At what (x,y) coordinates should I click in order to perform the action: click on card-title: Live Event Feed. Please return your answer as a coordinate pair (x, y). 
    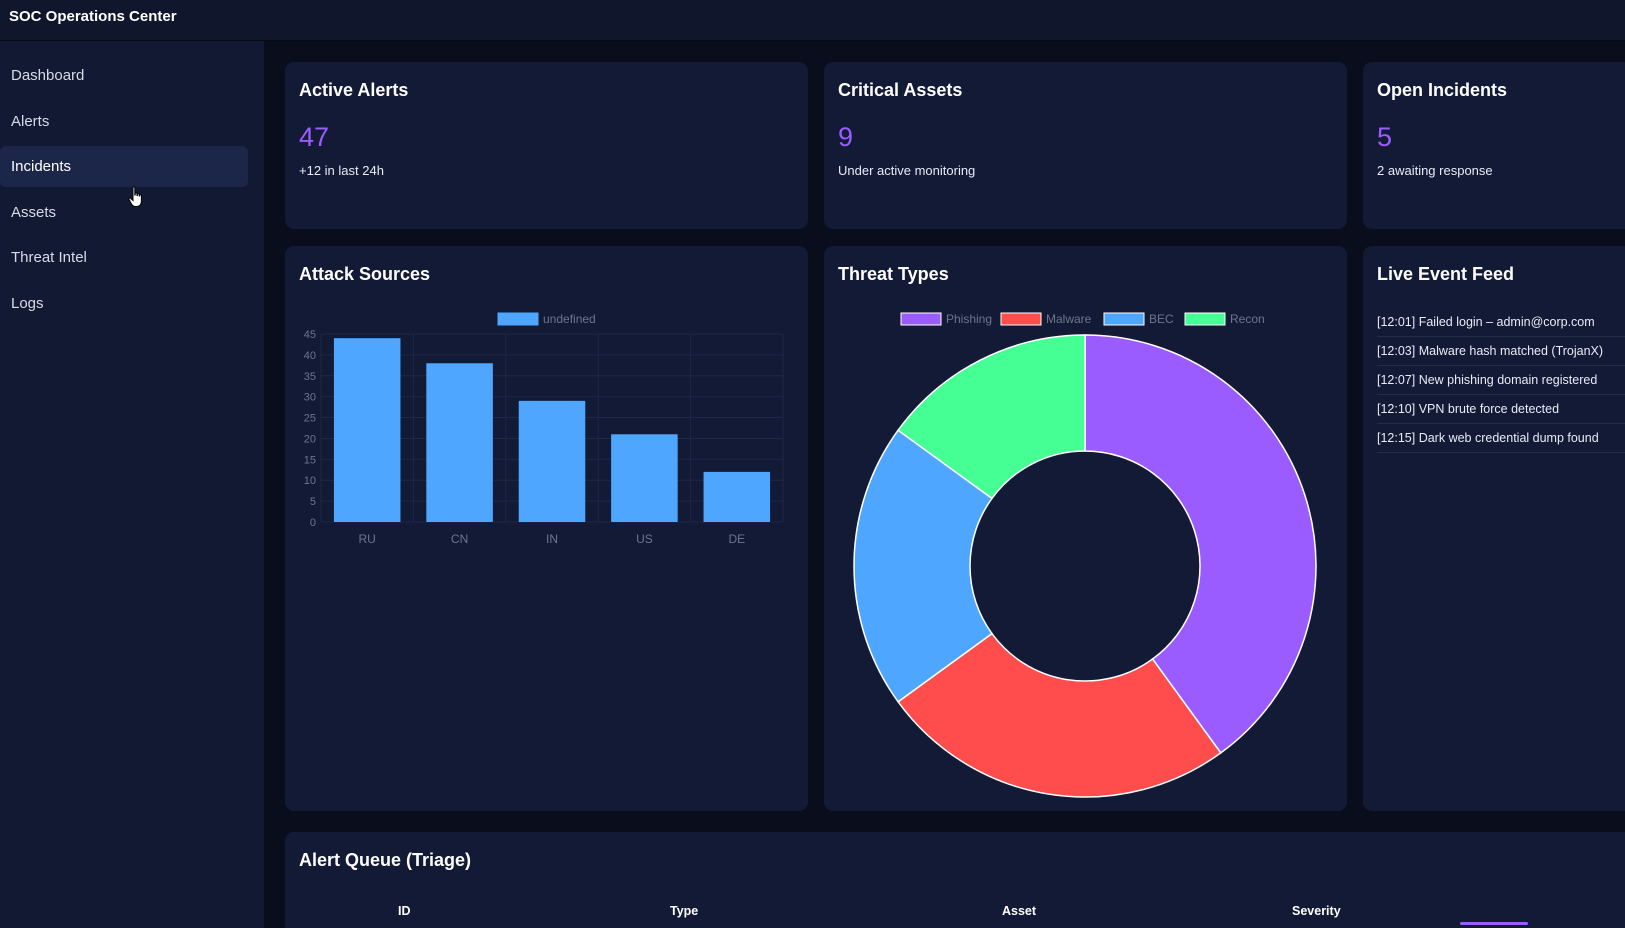
    Looking at the image, I should click on (1446, 274).